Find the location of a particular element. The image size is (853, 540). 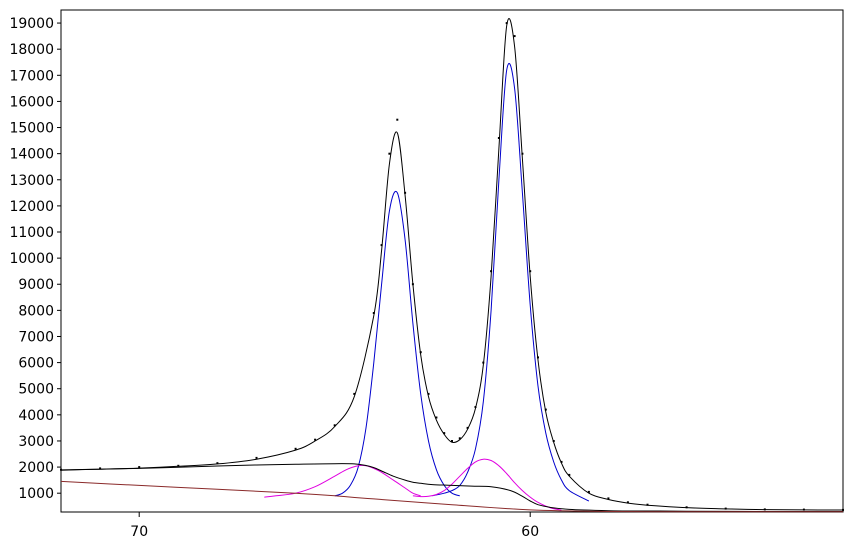

y-tick-label: 19000 is located at coordinates (31, 24).